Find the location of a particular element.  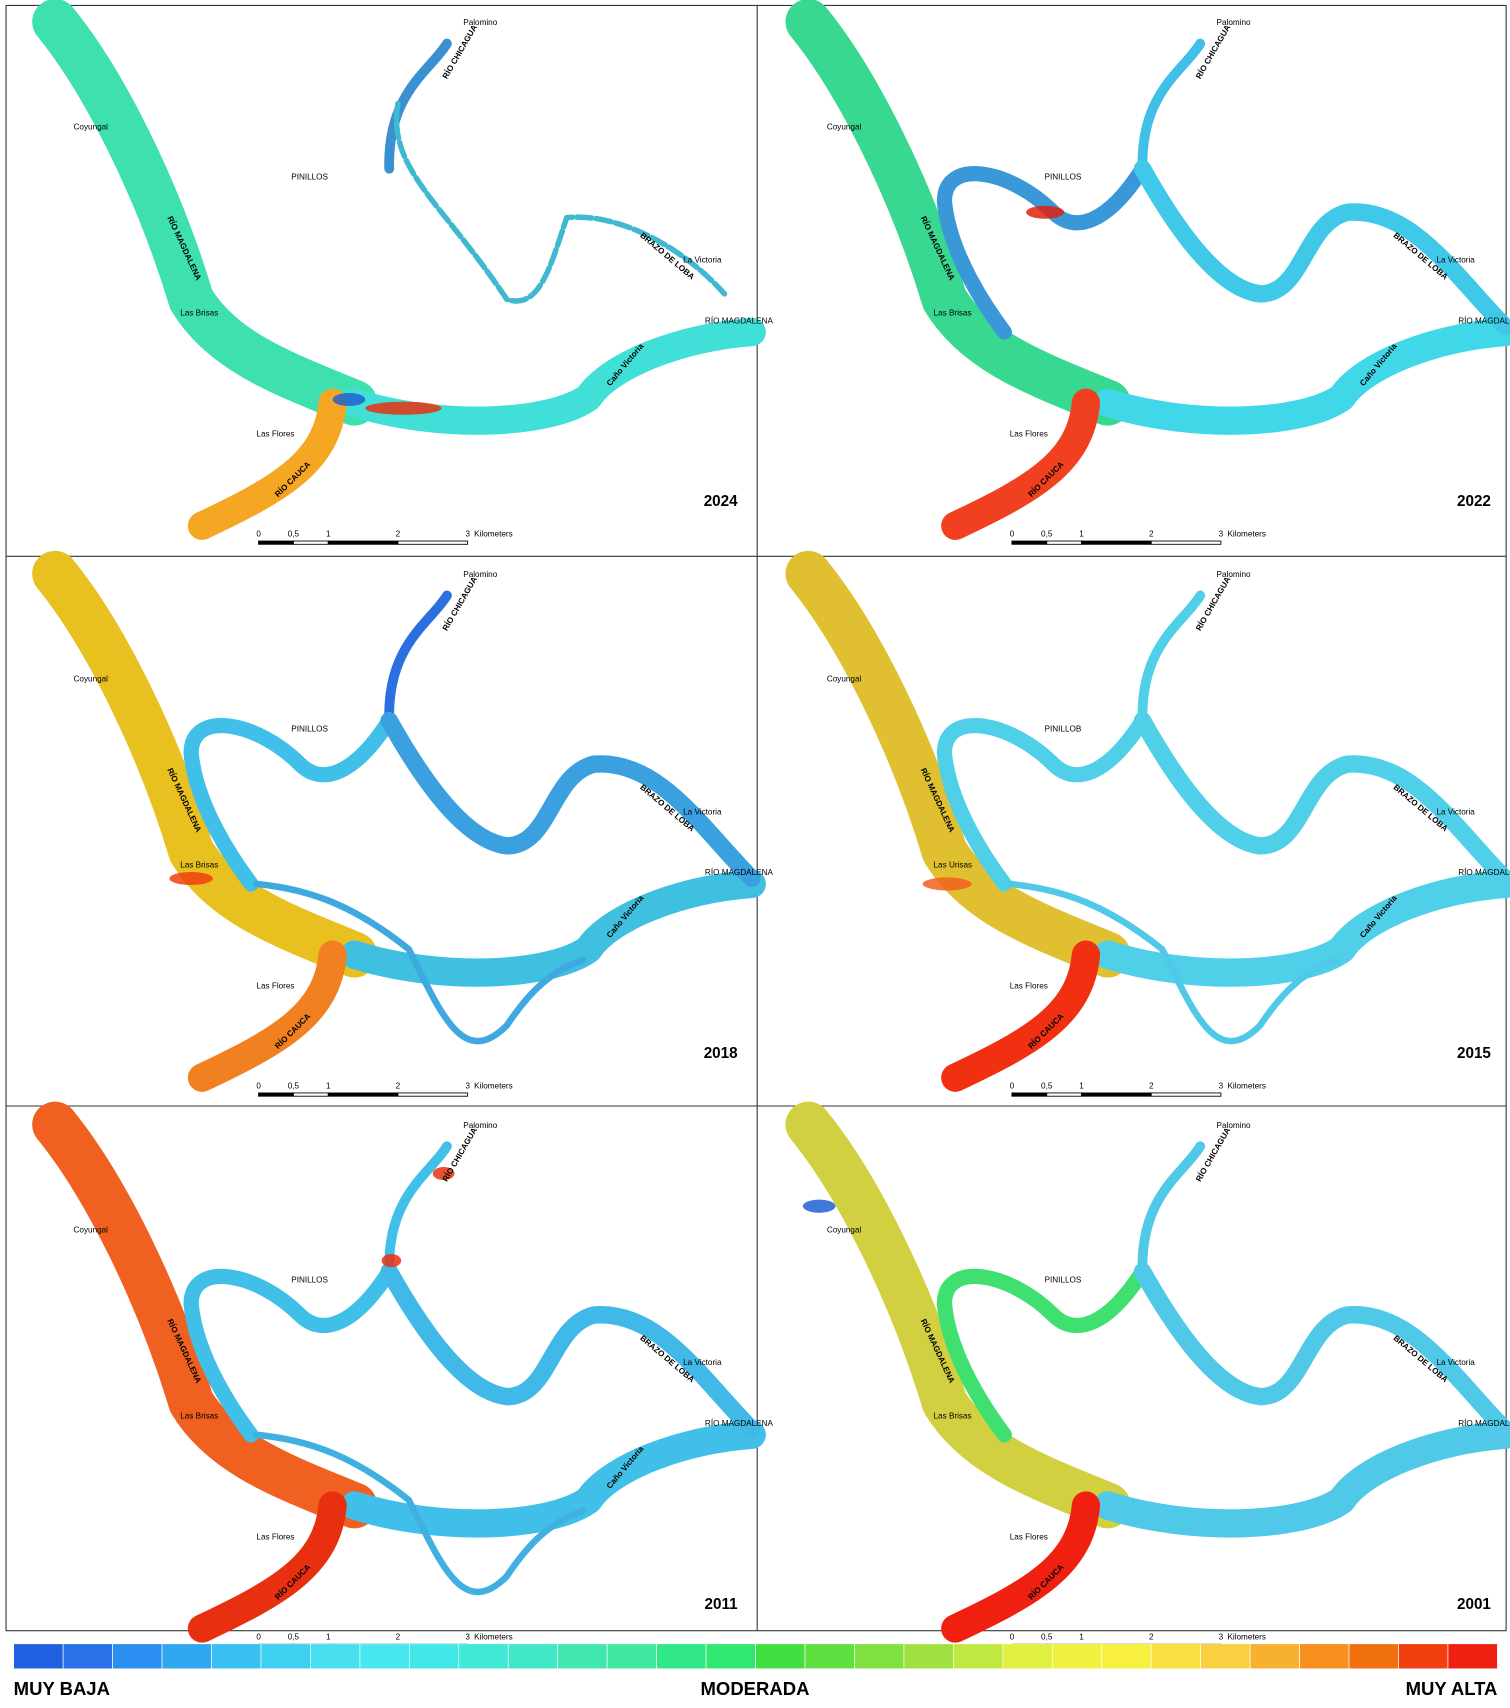

place-label: Palomino is located at coordinates (1234, 22).